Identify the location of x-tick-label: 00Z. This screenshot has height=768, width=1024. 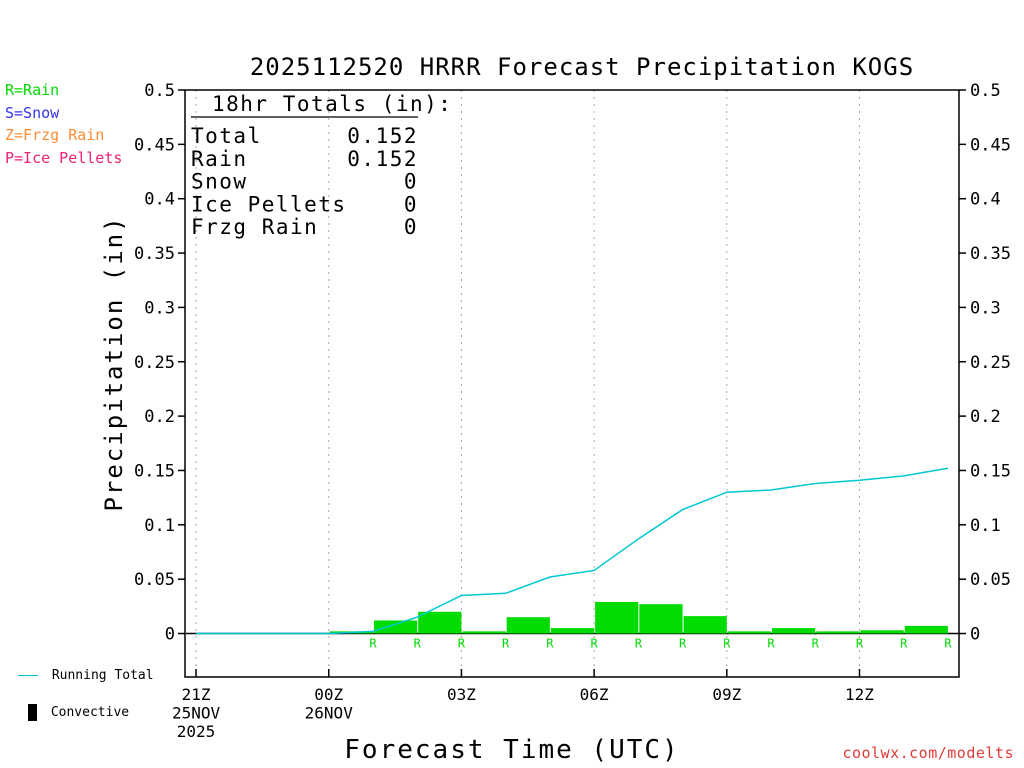
(328, 694).